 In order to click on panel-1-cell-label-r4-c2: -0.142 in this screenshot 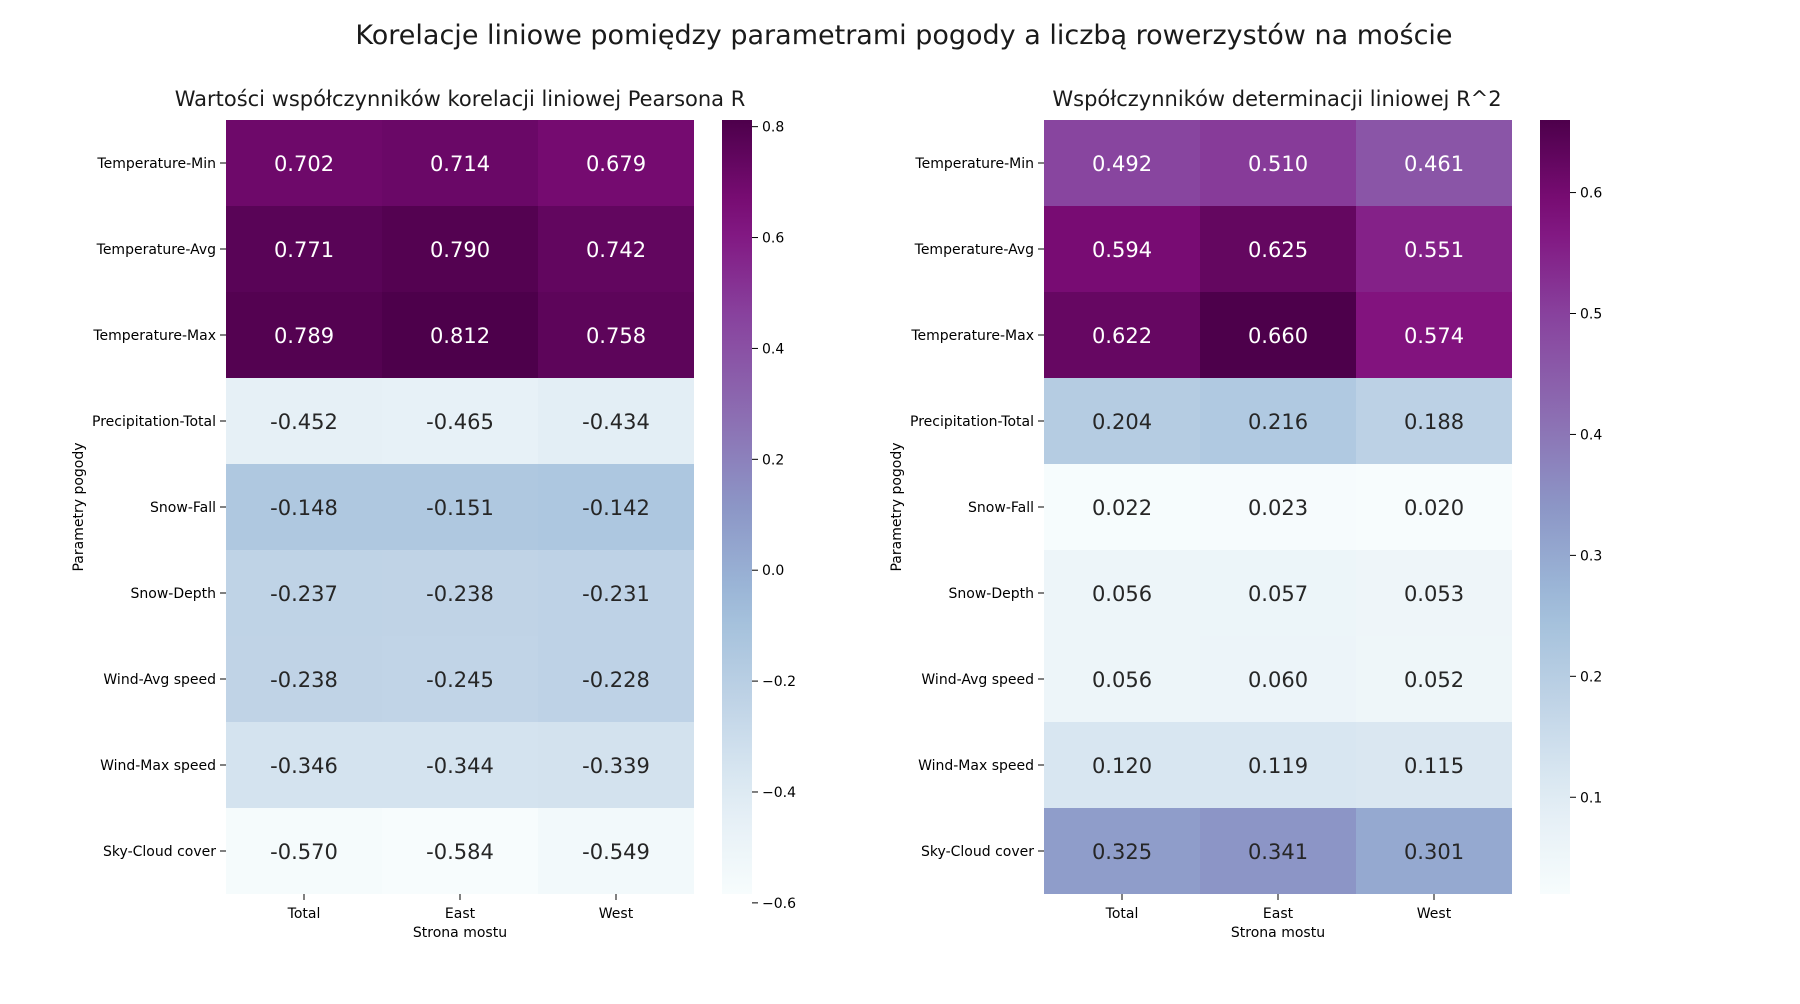, I will do `click(616, 508)`.